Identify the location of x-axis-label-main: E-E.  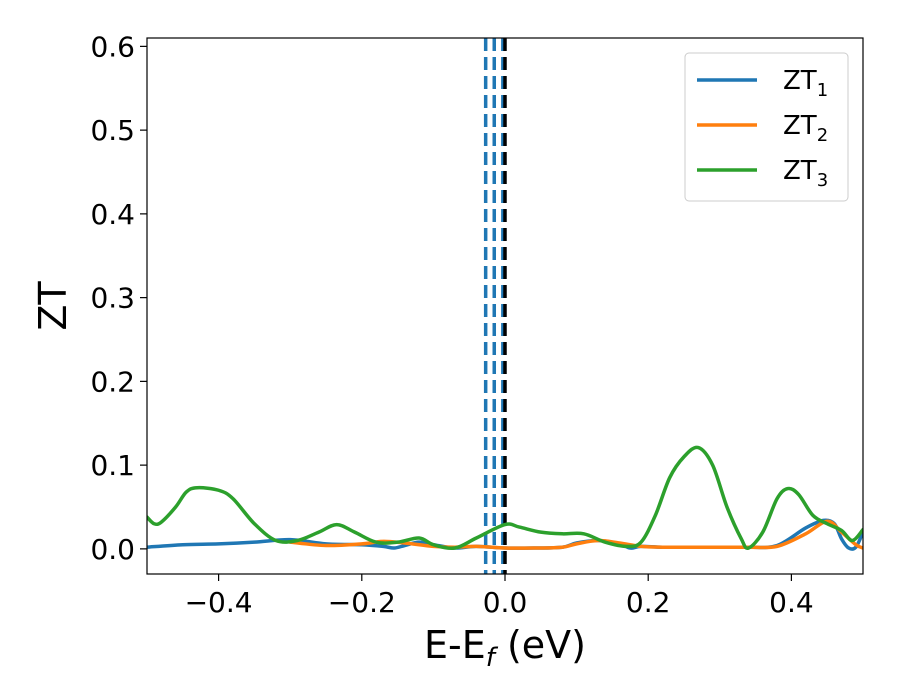
(455, 645).